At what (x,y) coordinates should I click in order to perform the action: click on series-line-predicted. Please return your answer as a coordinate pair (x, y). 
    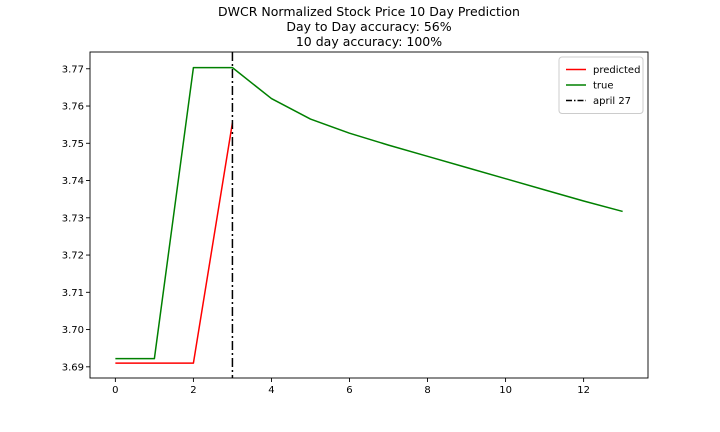
    Looking at the image, I should click on (174, 243).